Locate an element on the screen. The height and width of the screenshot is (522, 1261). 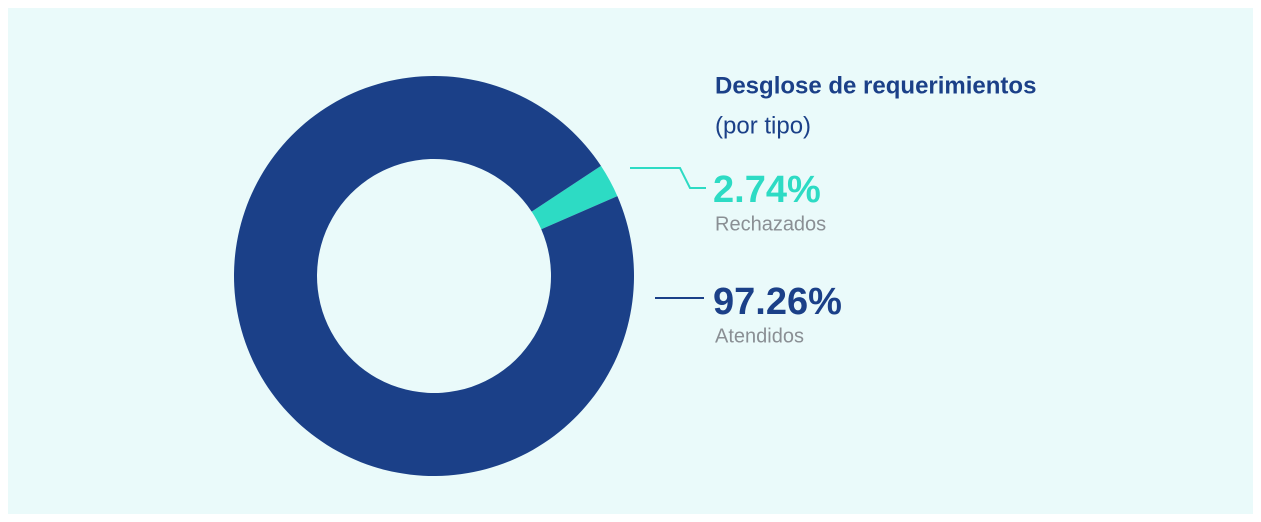
chart-subtitle: (por tipo) is located at coordinates (763, 125).